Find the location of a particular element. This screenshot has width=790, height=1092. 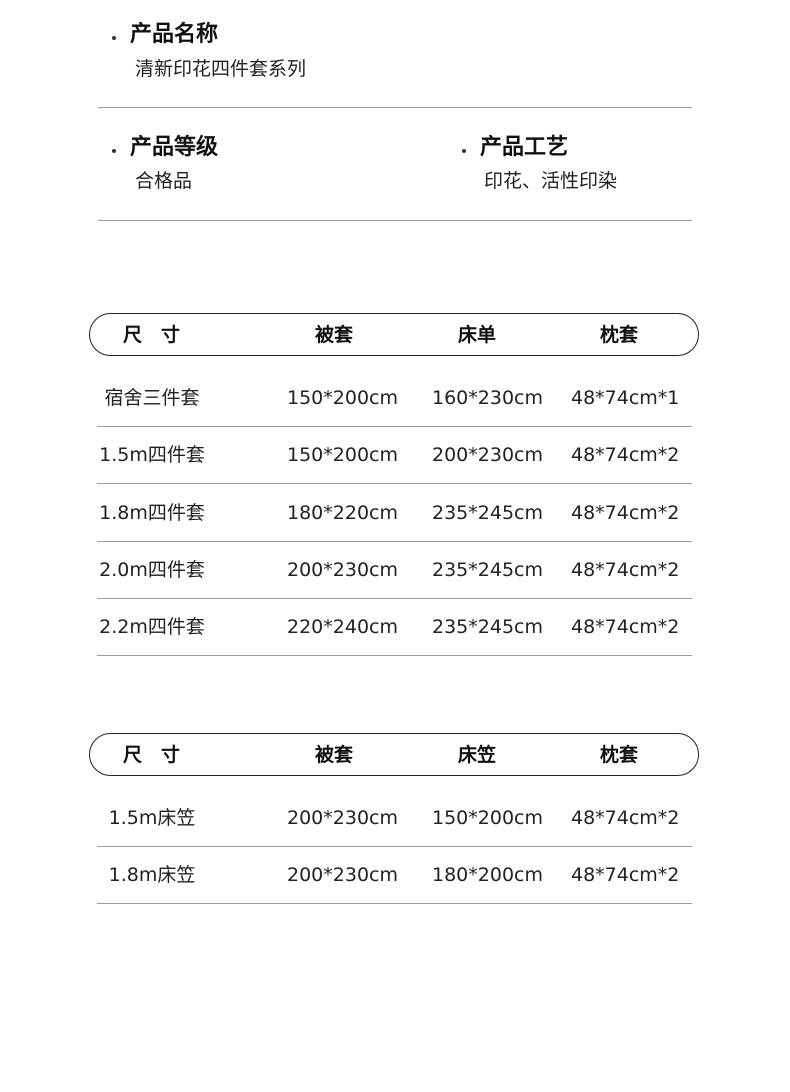

header-cell: 床笠 is located at coordinates (476, 755).